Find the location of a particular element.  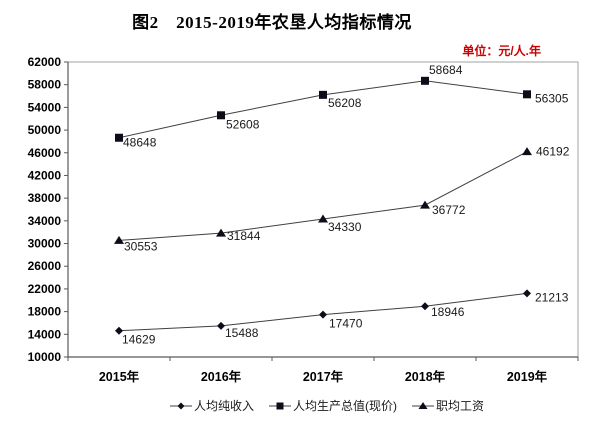

unit-label: 单位：元/人.年 is located at coordinates (501, 51).